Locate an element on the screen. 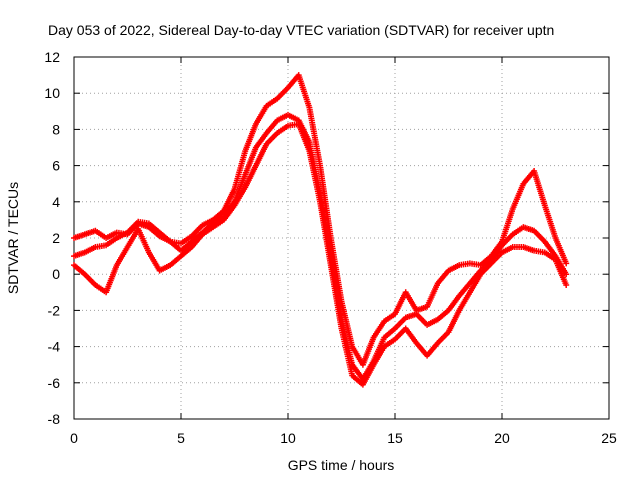  x-tick-label: 5 is located at coordinates (181, 438).